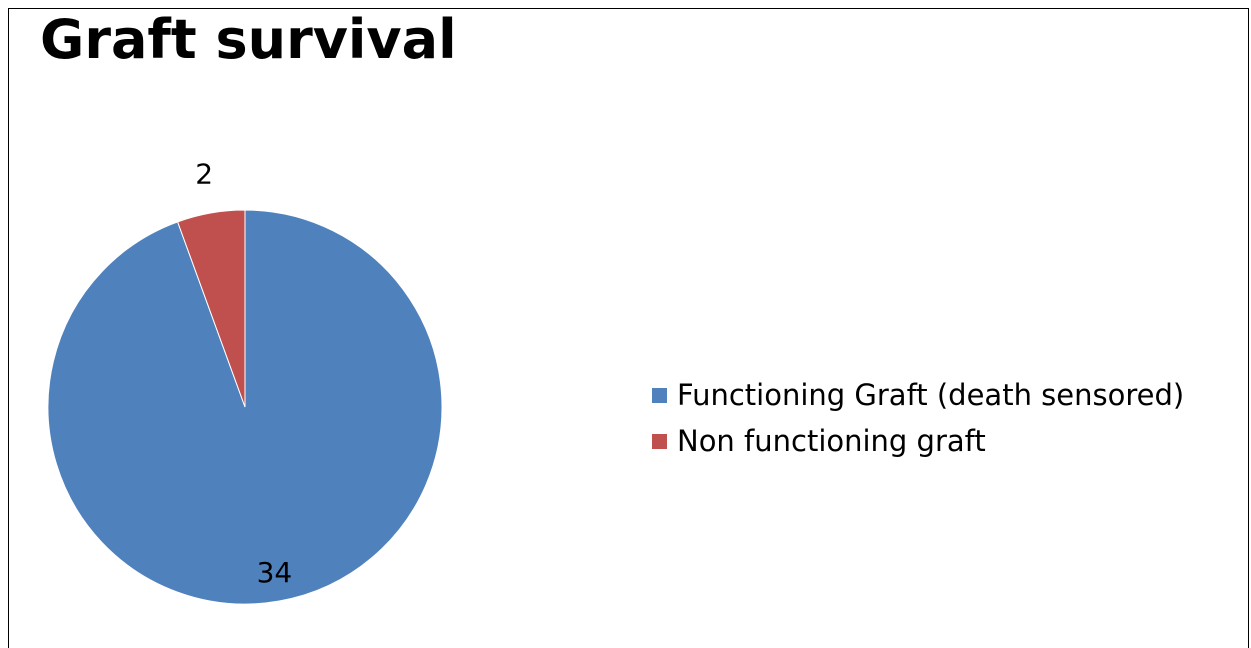  I want to click on legend-item-non-functioning: Non functioning graft, so click(918, 441).